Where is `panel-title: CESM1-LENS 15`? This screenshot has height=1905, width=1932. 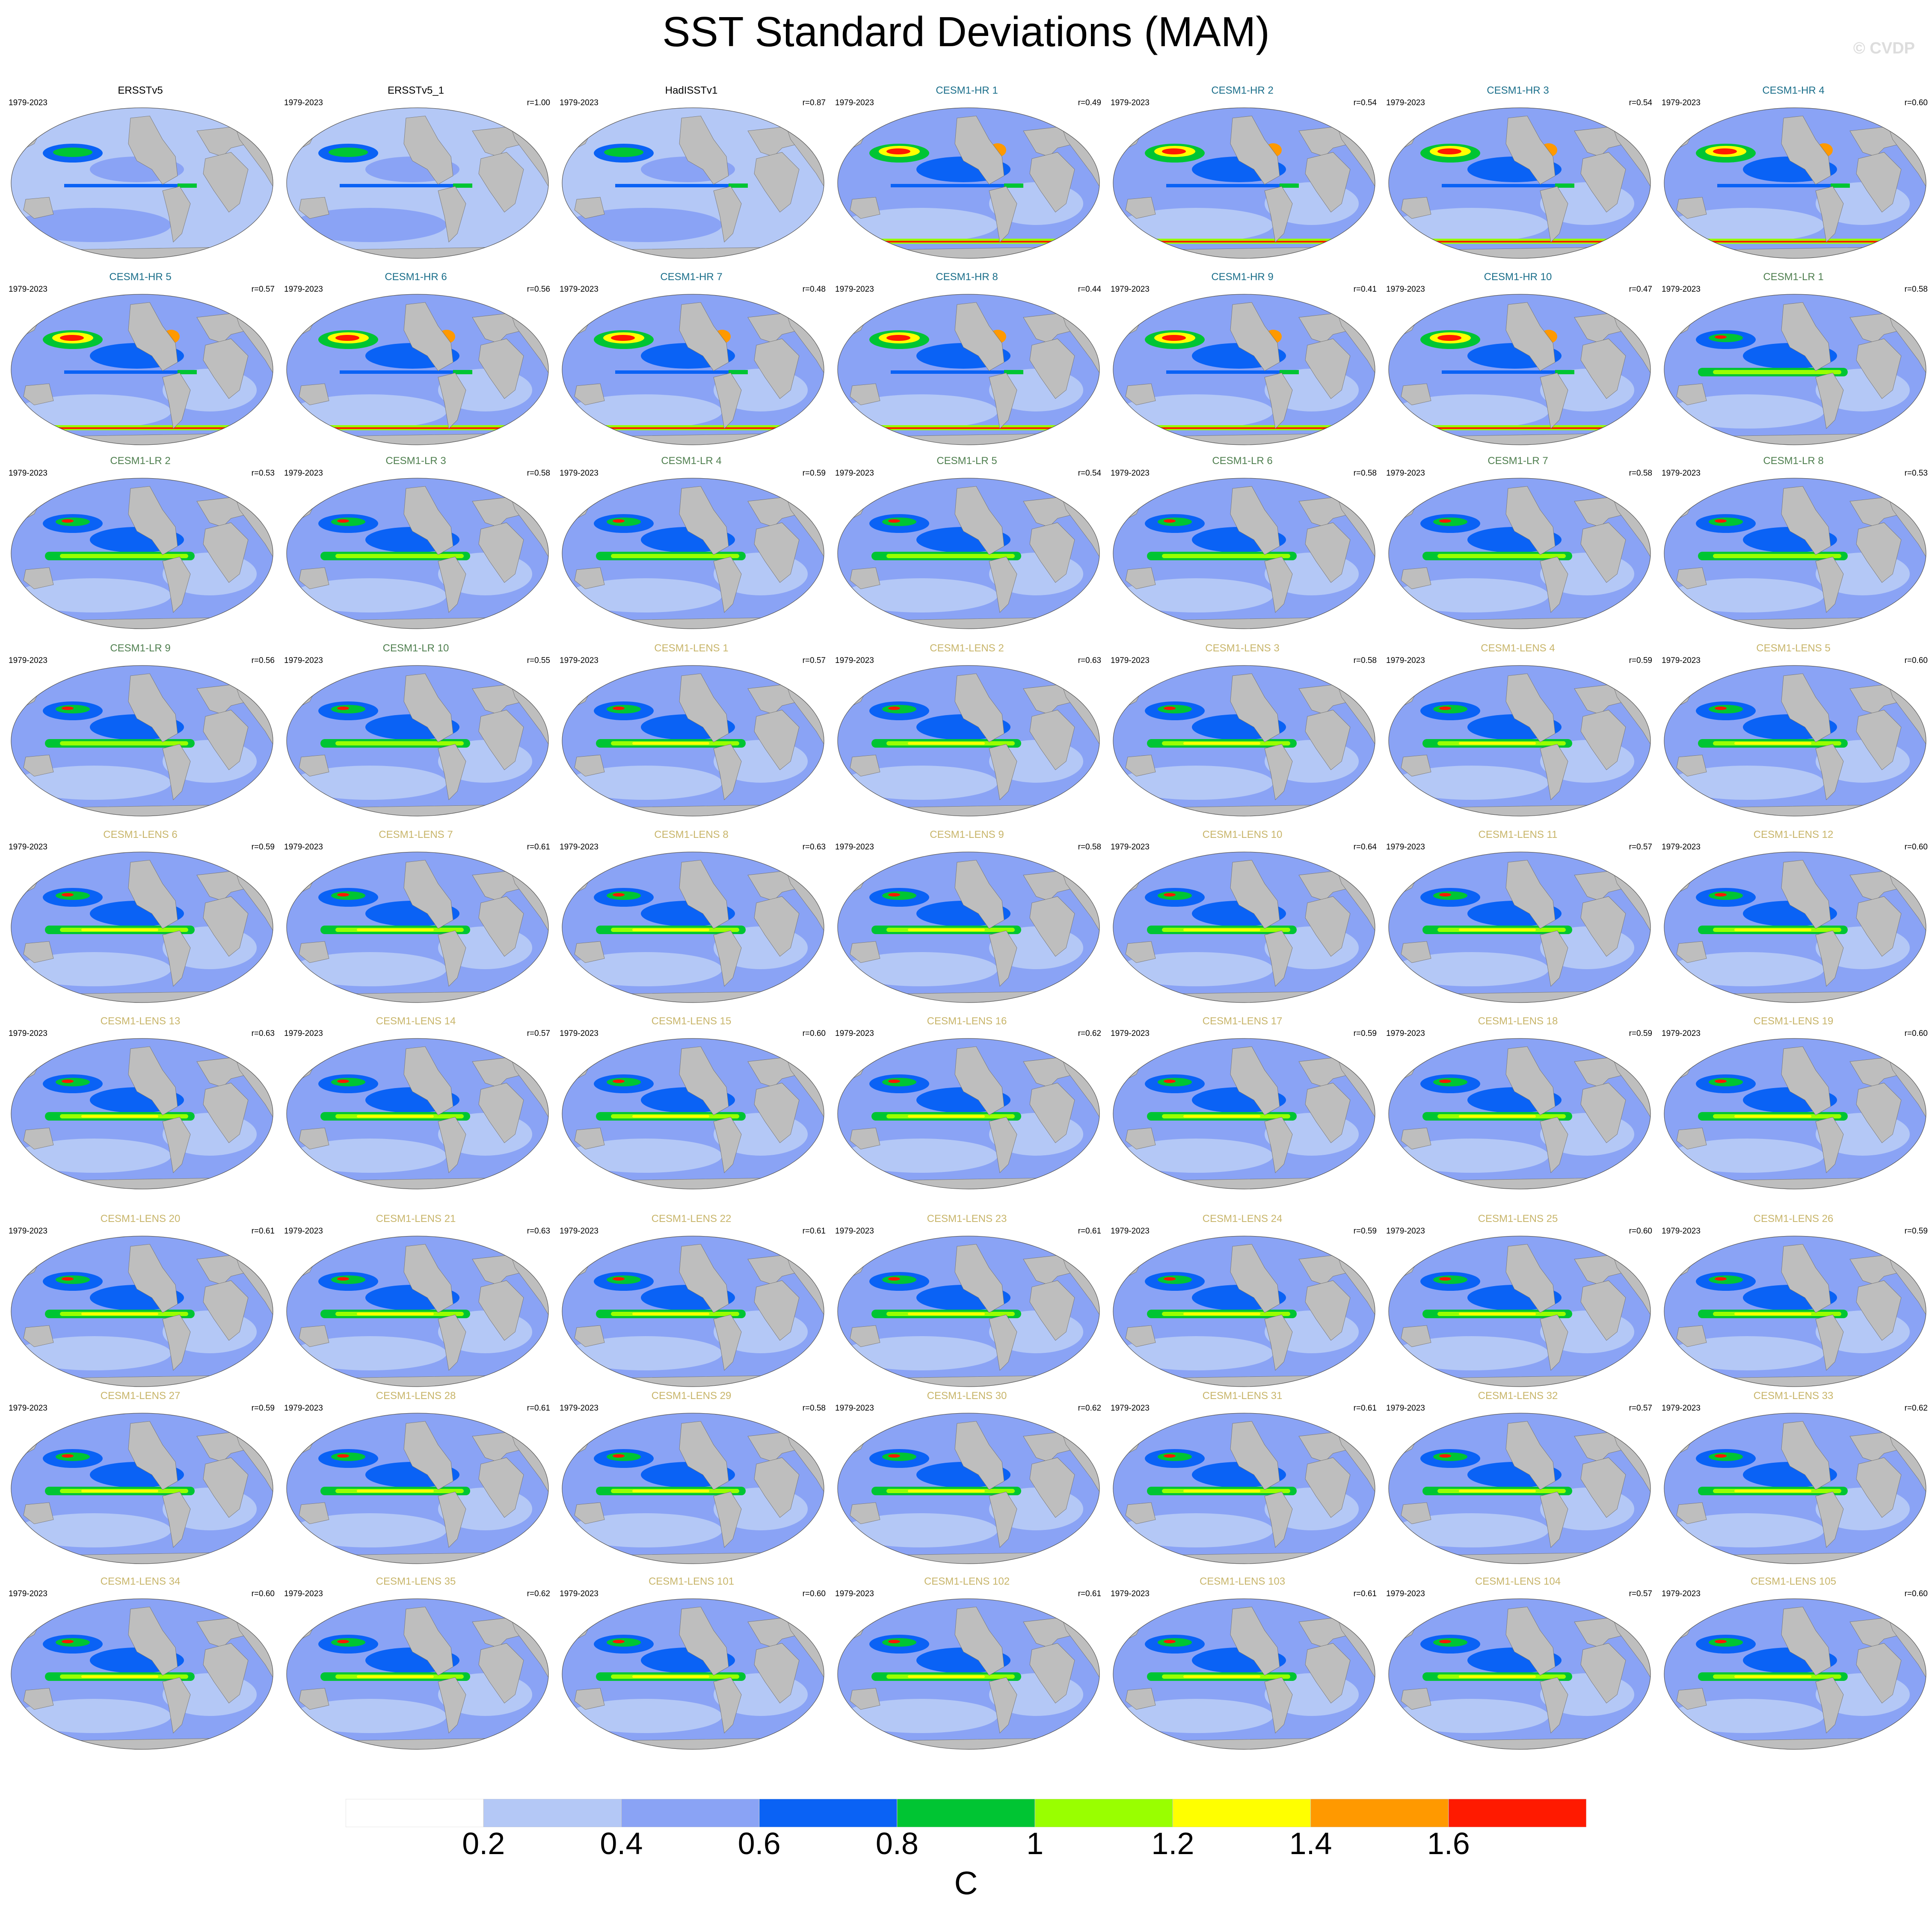 panel-title: CESM1-LENS 15 is located at coordinates (691, 1021).